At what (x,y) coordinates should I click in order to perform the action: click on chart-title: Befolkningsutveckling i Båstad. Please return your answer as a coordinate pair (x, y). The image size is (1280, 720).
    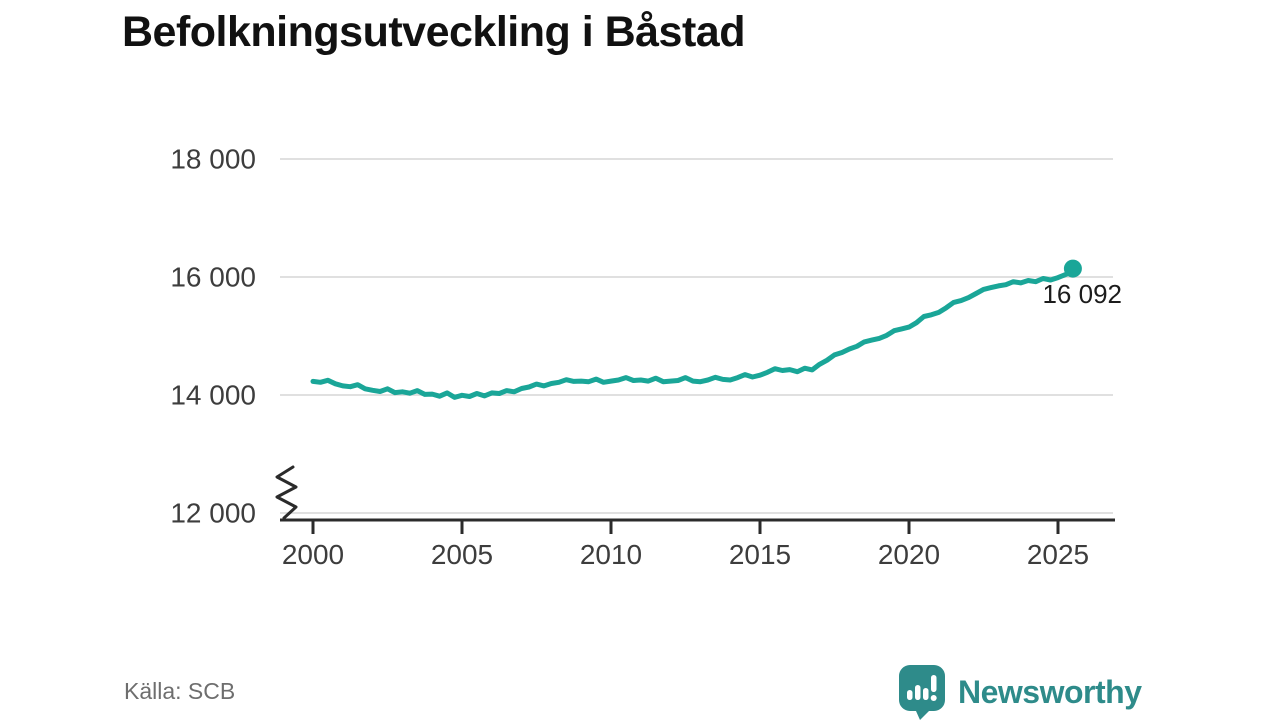
    Looking at the image, I should click on (433, 32).